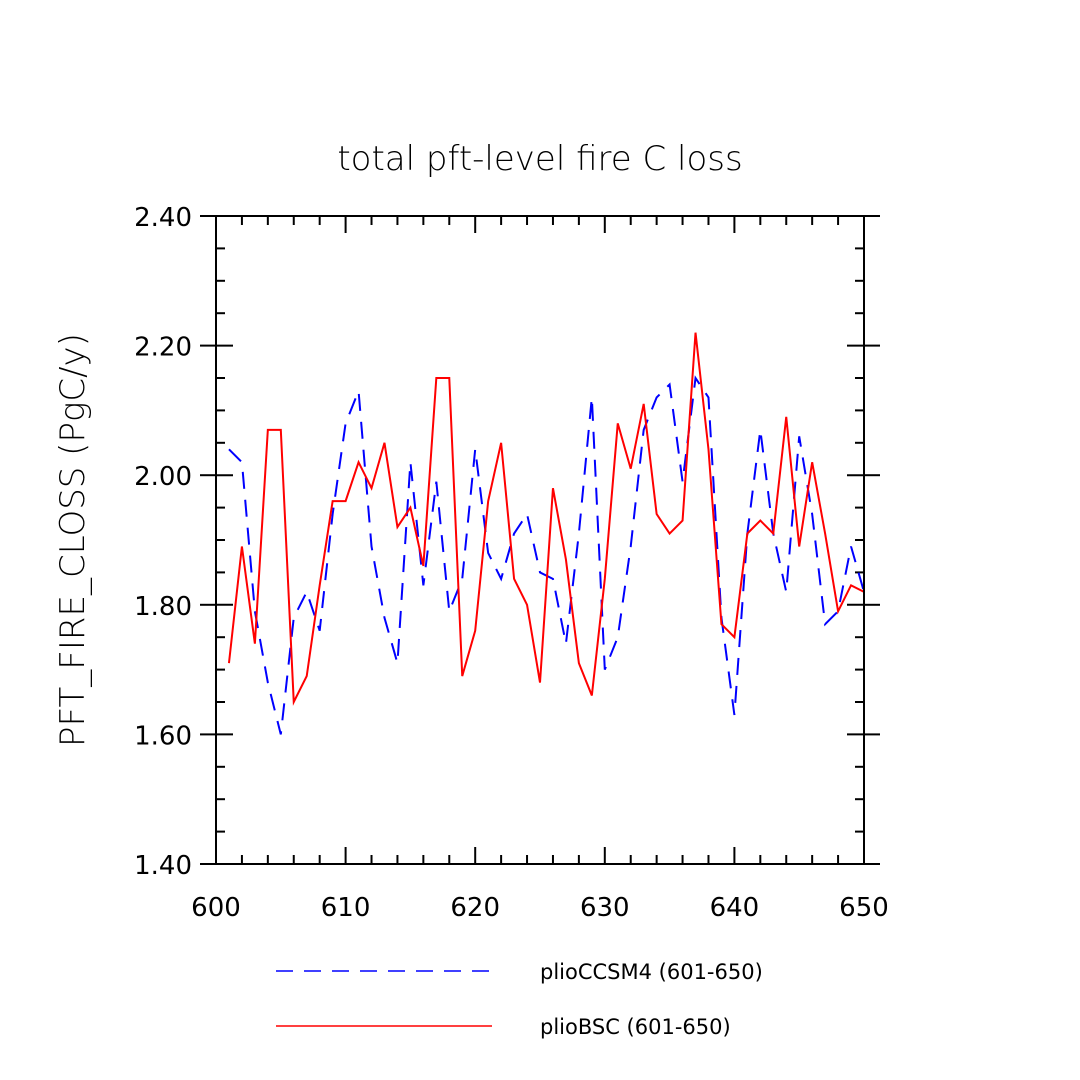 Image resolution: width=1080 pixels, height=1080 pixels. I want to click on y-axis-label: PFT_FIRE_CLOSS (PgC/y), so click(73, 540).